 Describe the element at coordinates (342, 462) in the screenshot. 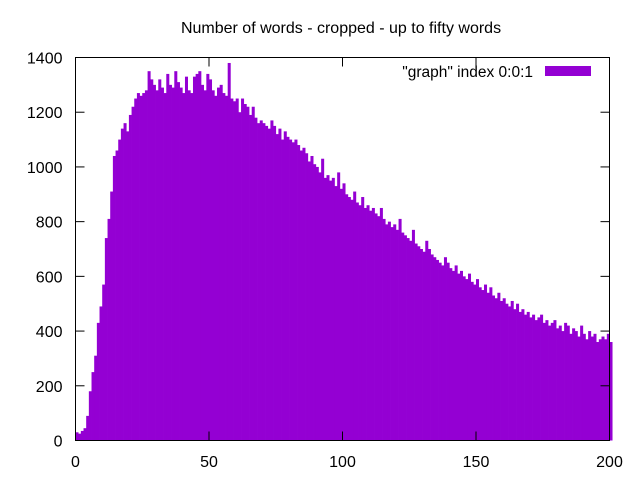

I see `x-tick-label: 100` at that location.